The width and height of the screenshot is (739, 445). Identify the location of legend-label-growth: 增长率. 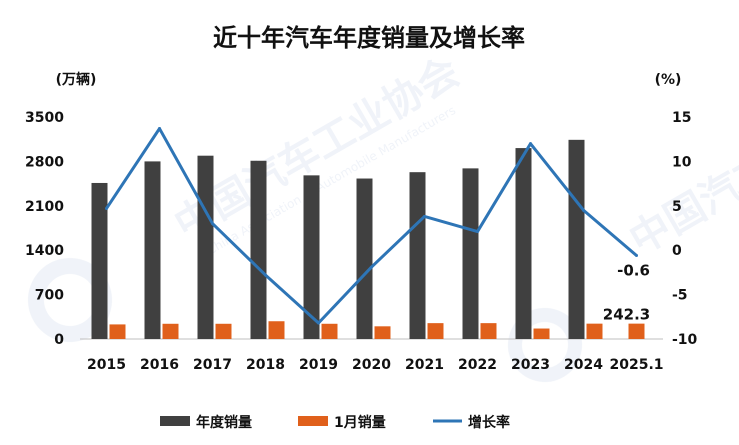
(489, 422).